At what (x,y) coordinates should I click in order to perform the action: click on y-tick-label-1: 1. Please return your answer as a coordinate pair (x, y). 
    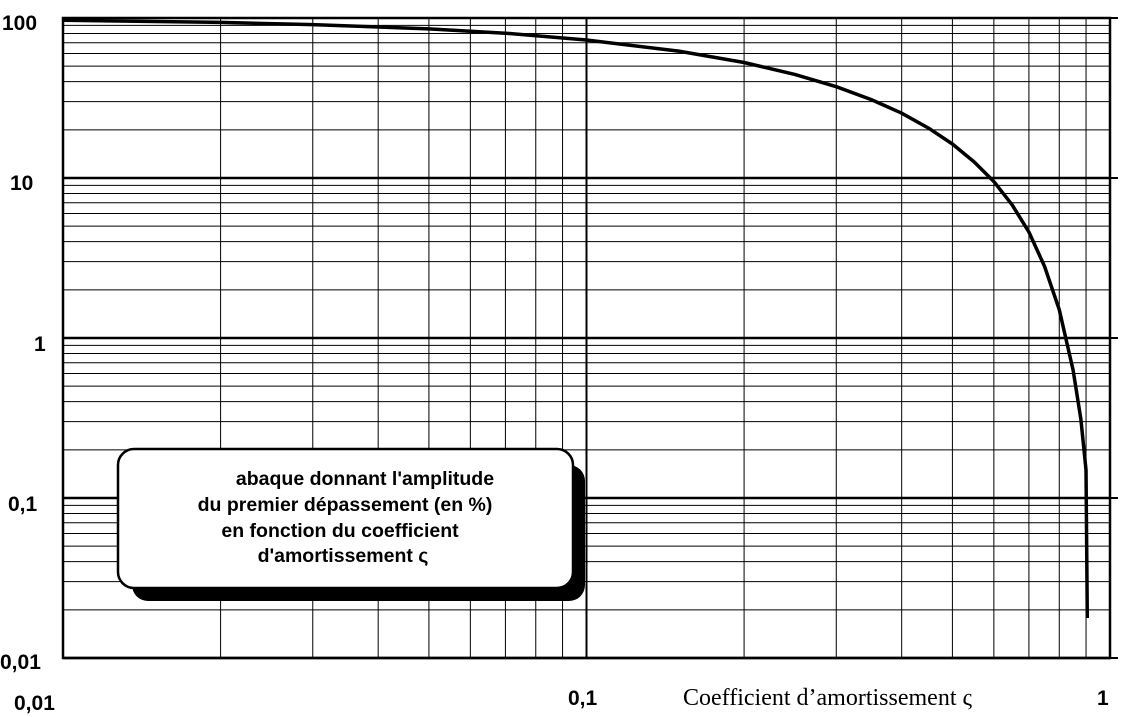
    Looking at the image, I should click on (40, 344).